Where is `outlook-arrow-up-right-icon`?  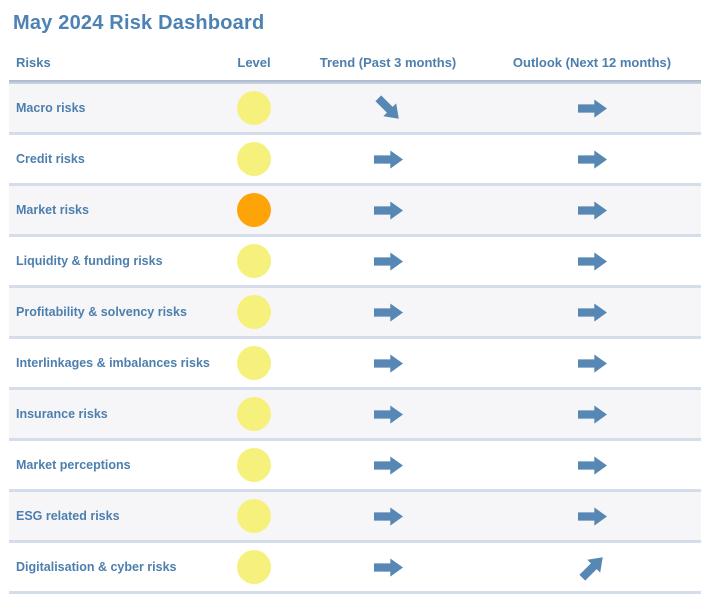 outlook-arrow-up-right-icon is located at coordinates (592, 567).